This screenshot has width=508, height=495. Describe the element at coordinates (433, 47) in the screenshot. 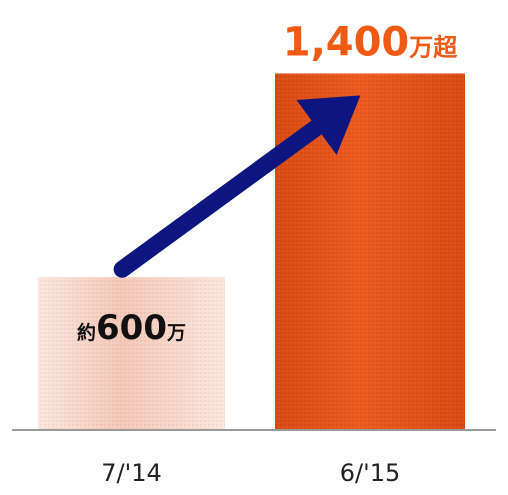

I see `data-label-2-suffix: 万超` at that location.